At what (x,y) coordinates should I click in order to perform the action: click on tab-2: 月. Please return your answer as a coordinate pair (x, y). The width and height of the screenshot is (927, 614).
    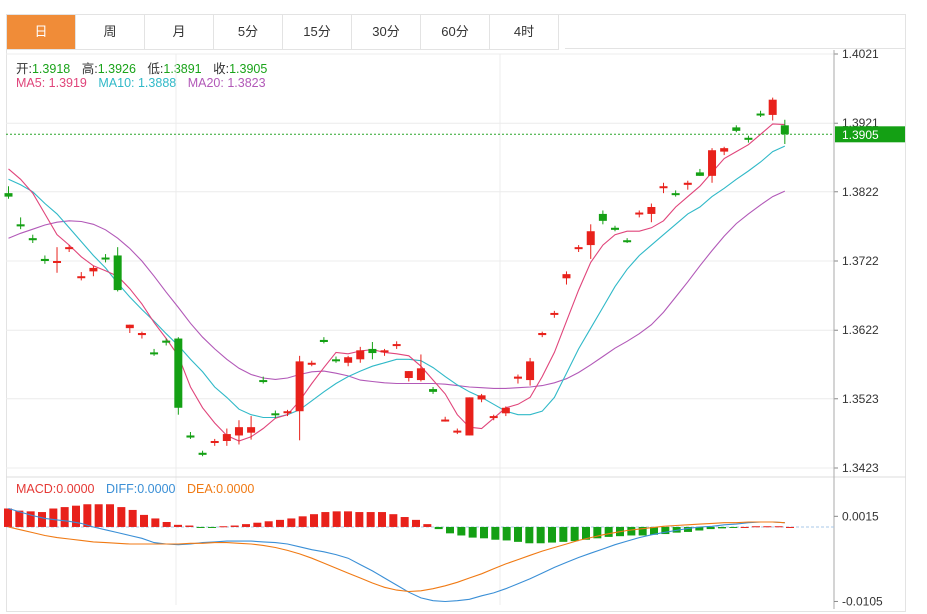
    Looking at the image, I should click on (179, 32).